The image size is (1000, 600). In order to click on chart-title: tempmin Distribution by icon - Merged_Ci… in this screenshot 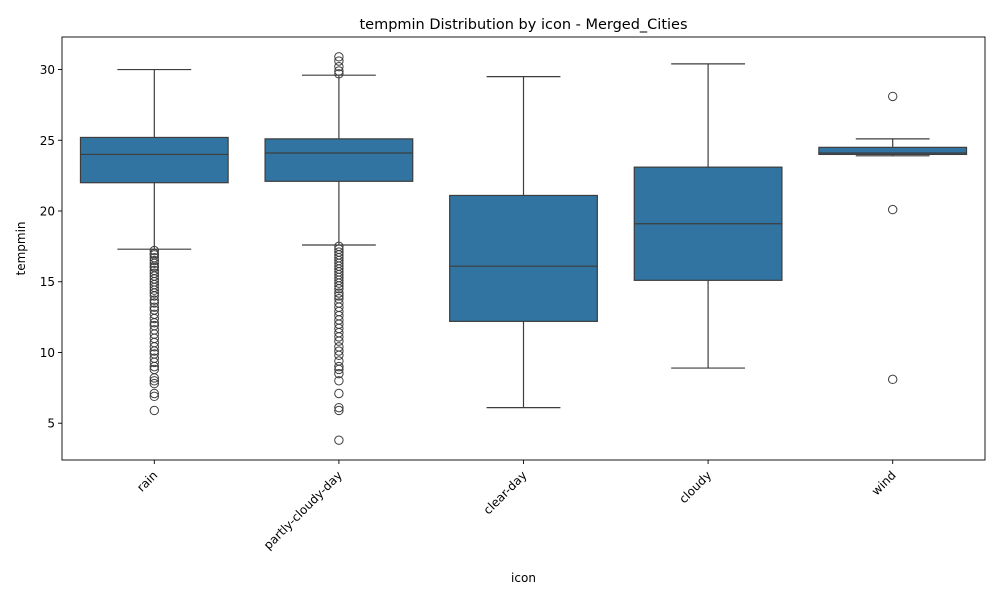, I will do `click(523, 25)`.